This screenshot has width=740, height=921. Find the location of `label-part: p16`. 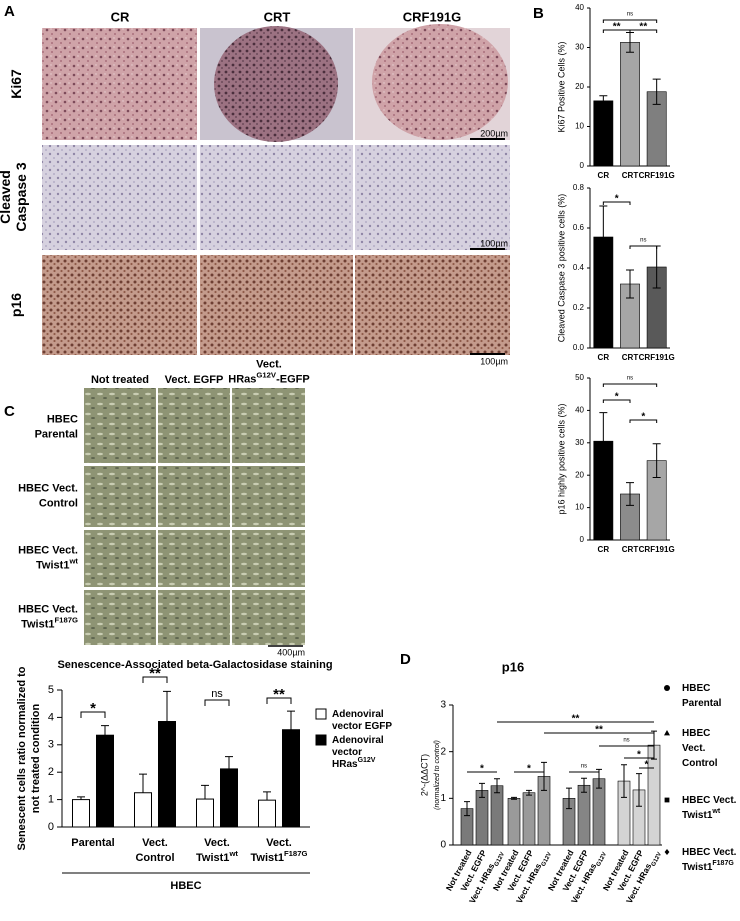

label-part: p16 is located at coordinates (16, 305).